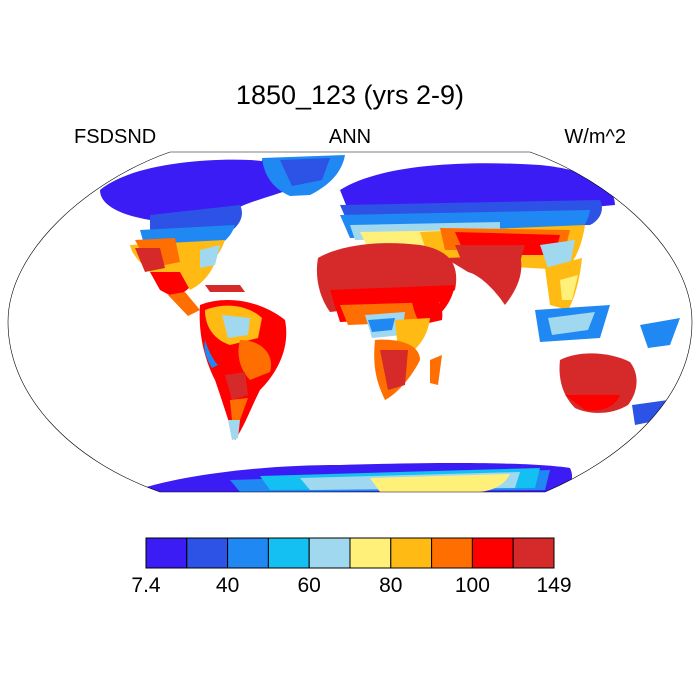  What do you see at coordinates (607, 365) in the screenshot?
I see `australia` at bounding box center [607, 365].